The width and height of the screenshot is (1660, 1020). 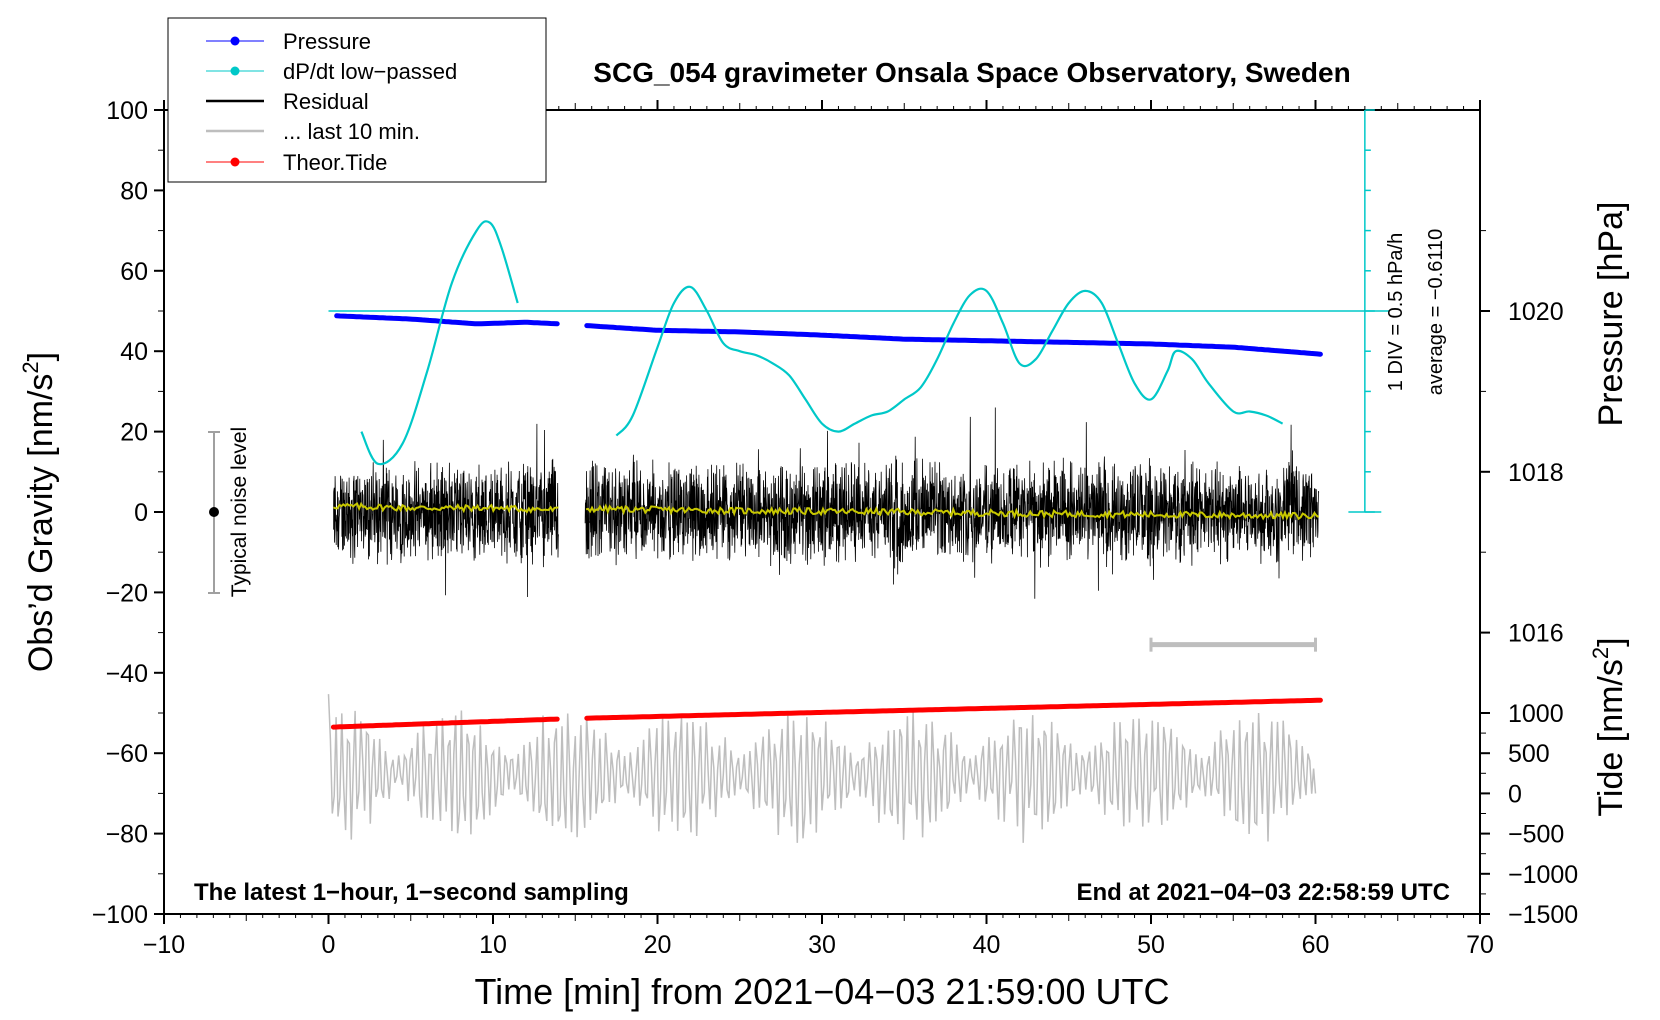 I want to click on y-axis-label-tide-end: ], so click(x=1611, y=641).